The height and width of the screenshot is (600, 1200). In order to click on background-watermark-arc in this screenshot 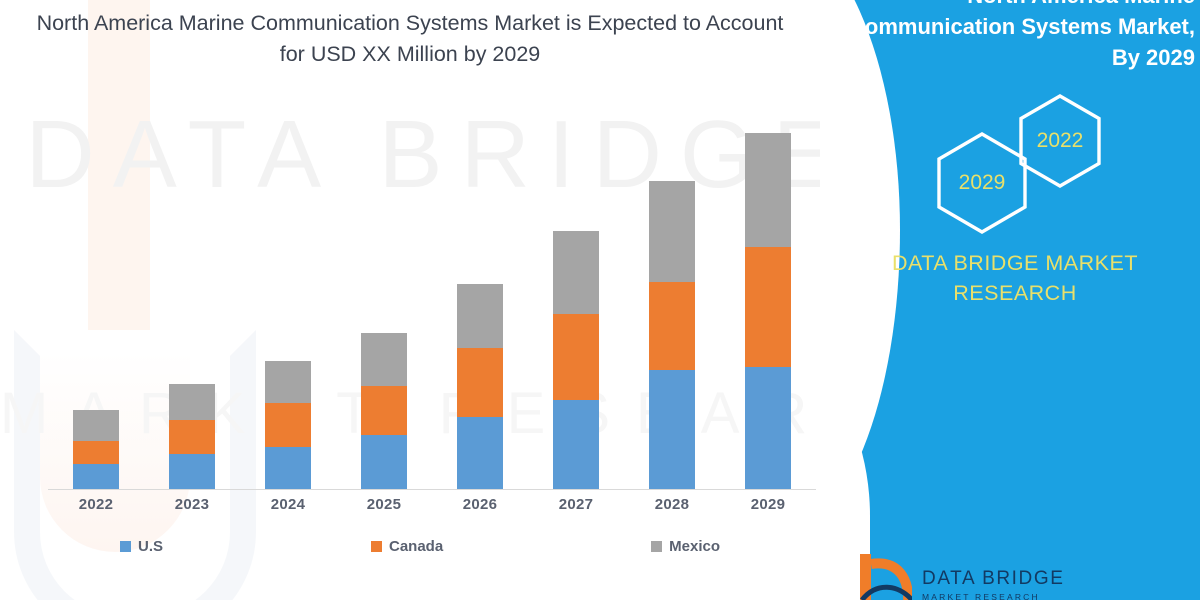, I will do `click(135, 465)`.